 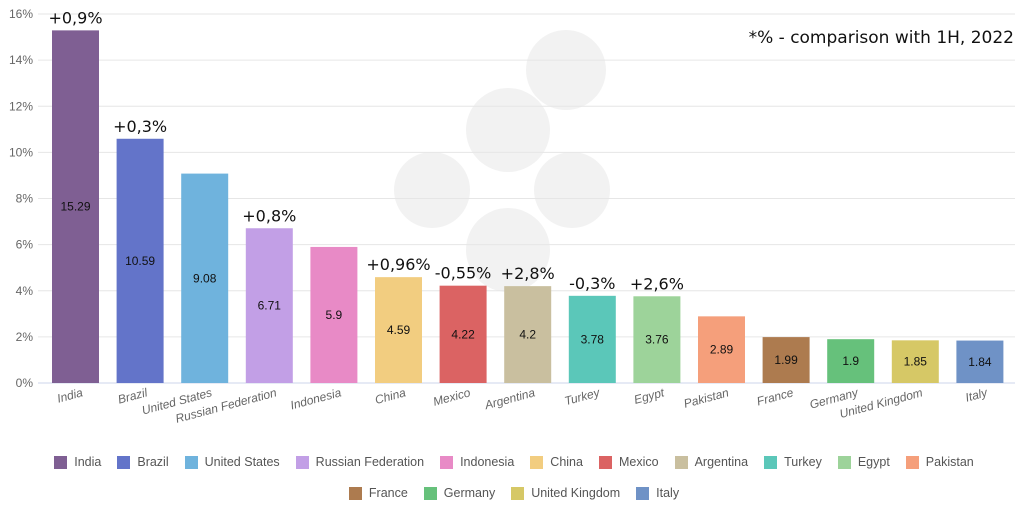 What do you see at coordinates (721, 462) in the screenshot?
I see `legend-label: Argentina` at bounding box center [721, 462].